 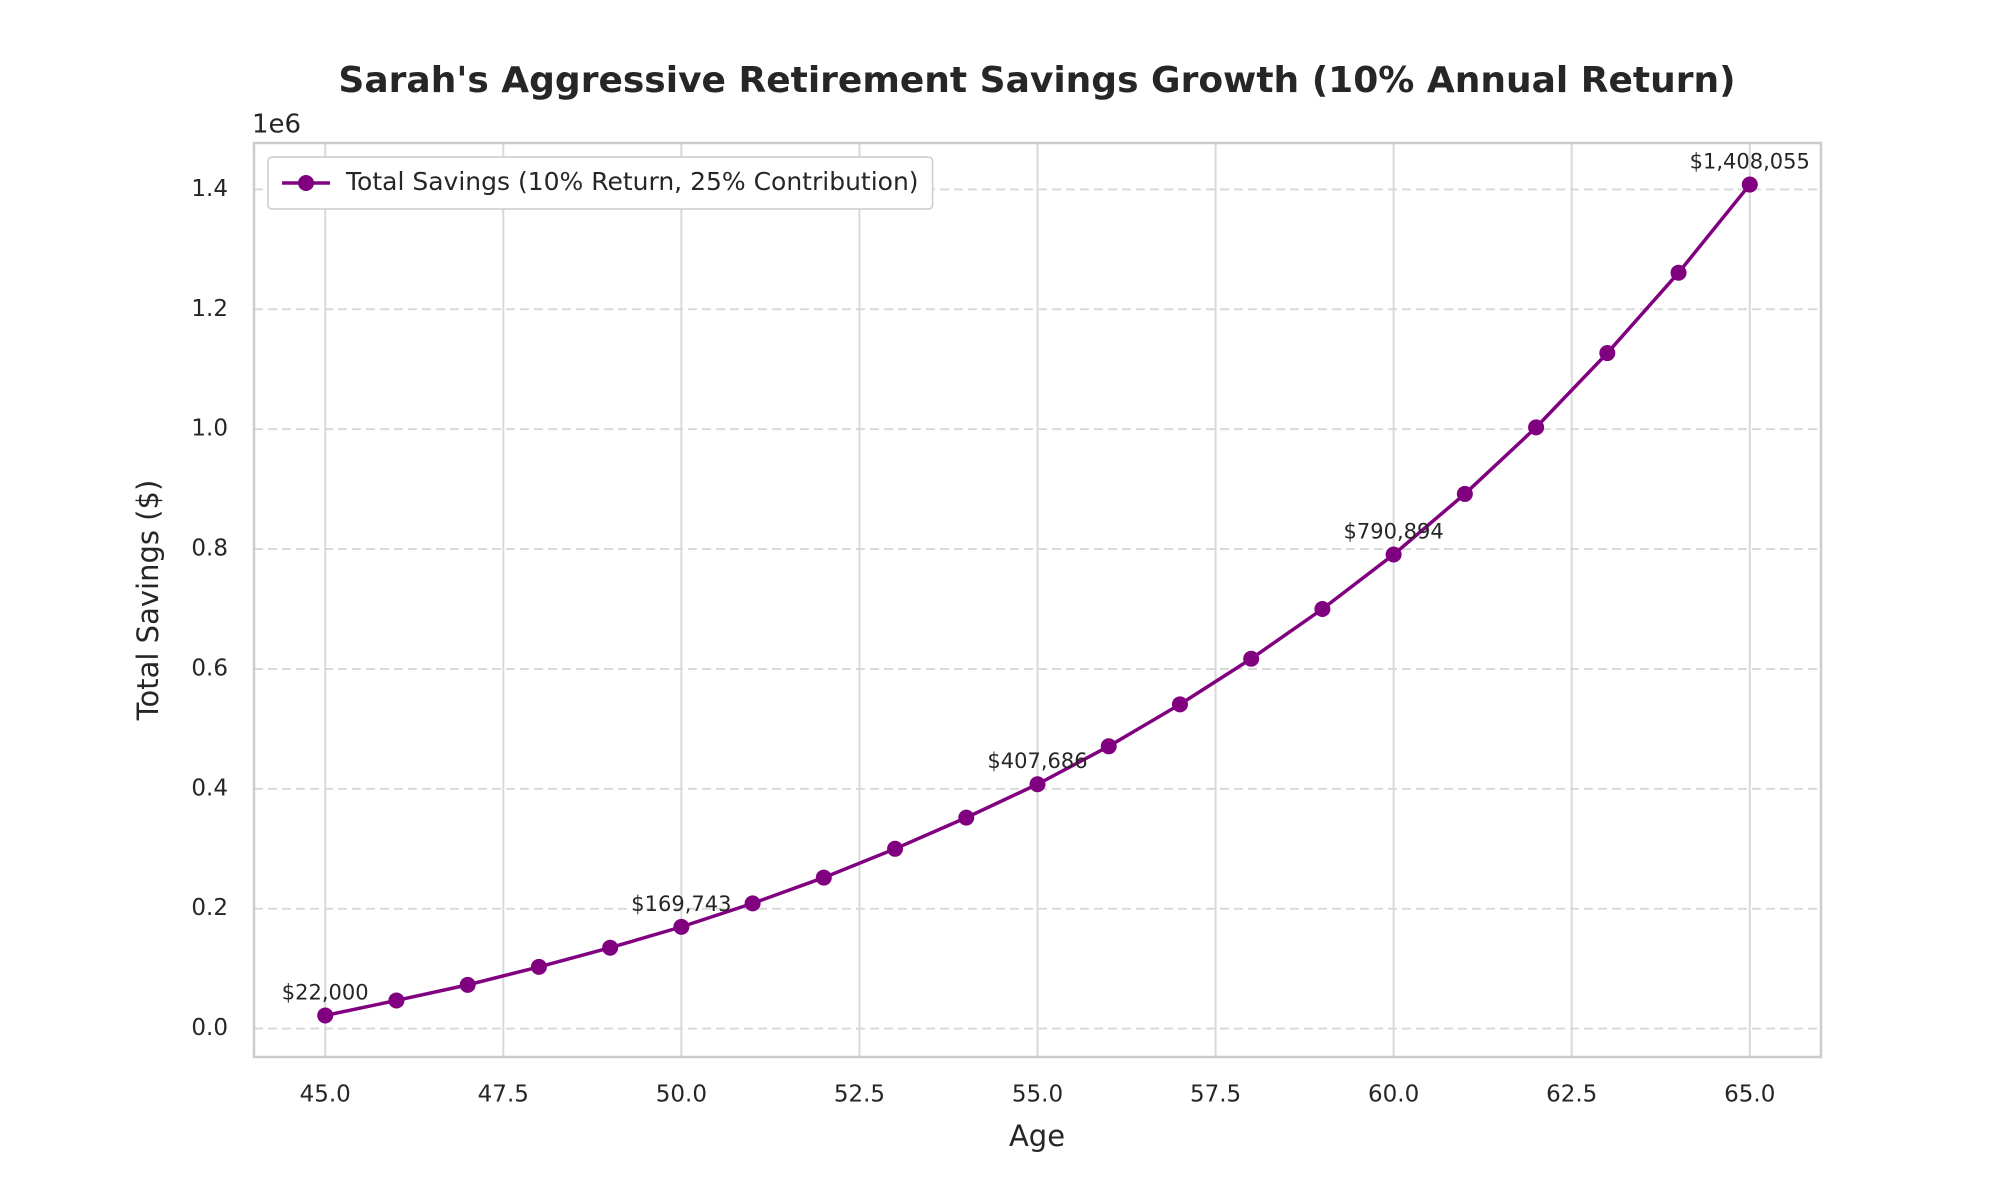 What do you see at coordinates (1215, 1095) in the screenshot?
I see `x-tick-label: 57.5` at bounding box center [1215, 1095].